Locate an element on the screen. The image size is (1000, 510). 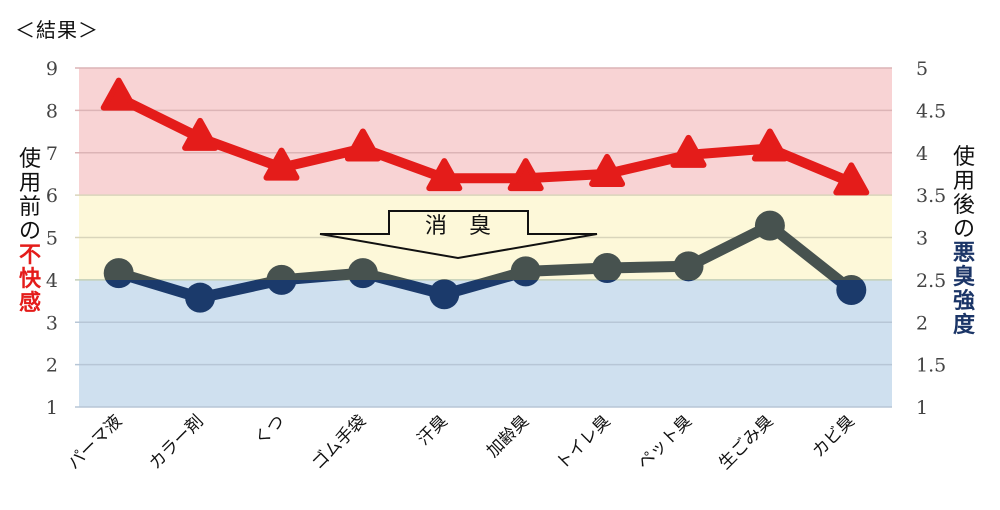
left-axis-title: 使用前の不快感 is located at coordinates (30, 232).